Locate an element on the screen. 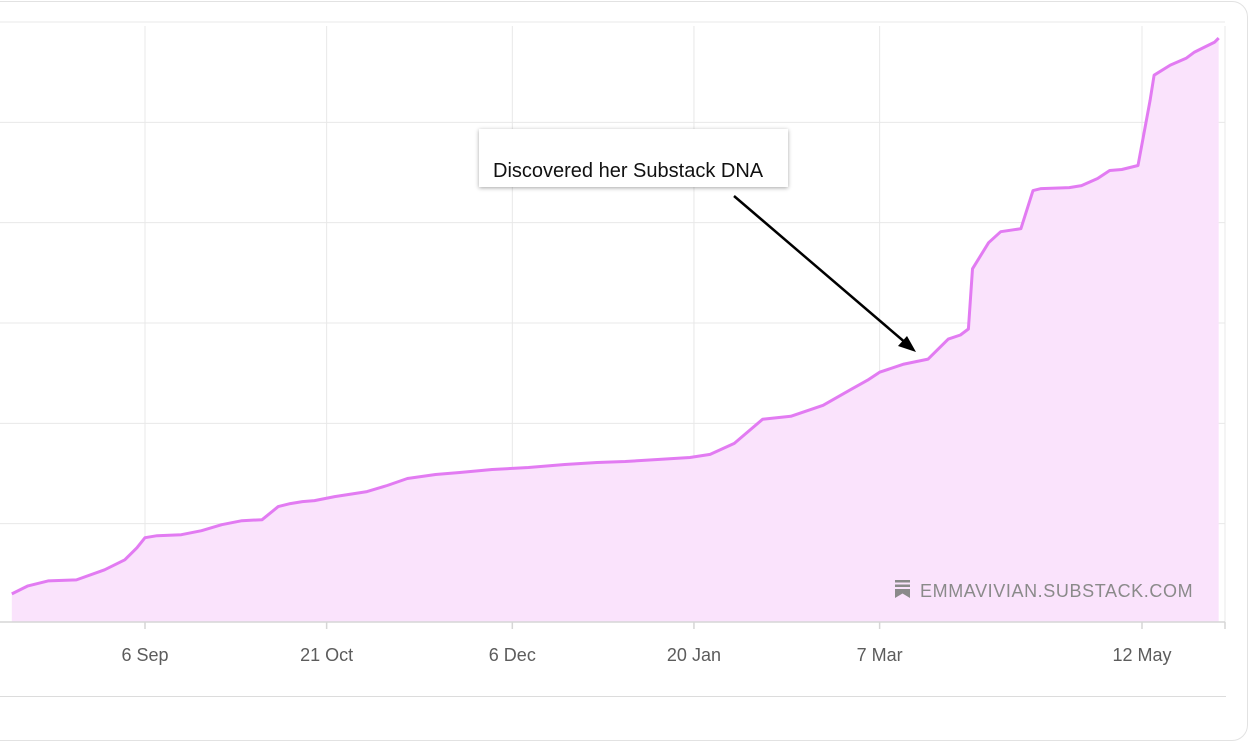 This screenshot has width=1250, height=741. annotation-arrow is located at coordinates (820, 270).